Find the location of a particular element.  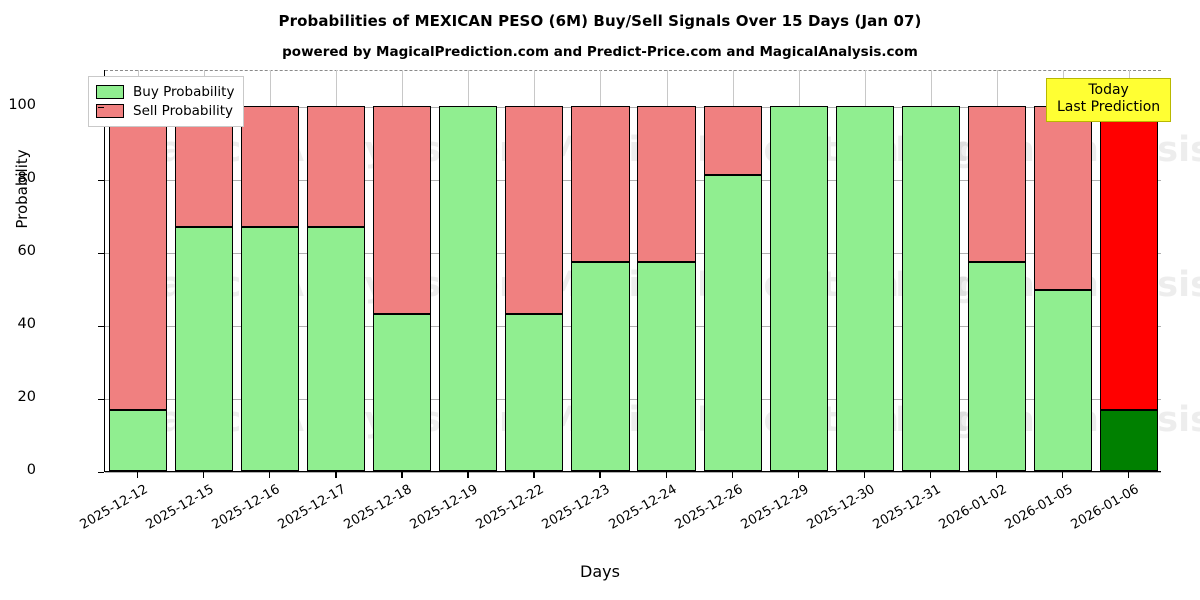

legend-label-buy: Buy Probability is located at coordinates (184, 91).